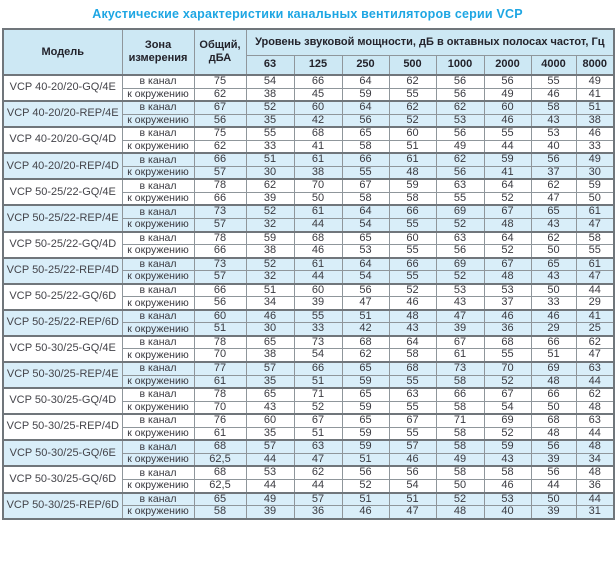 The image size is (615, 570). Describe the element at coordinates (220, 146) in the screenshot. I see `total-cell: 62` at that location.